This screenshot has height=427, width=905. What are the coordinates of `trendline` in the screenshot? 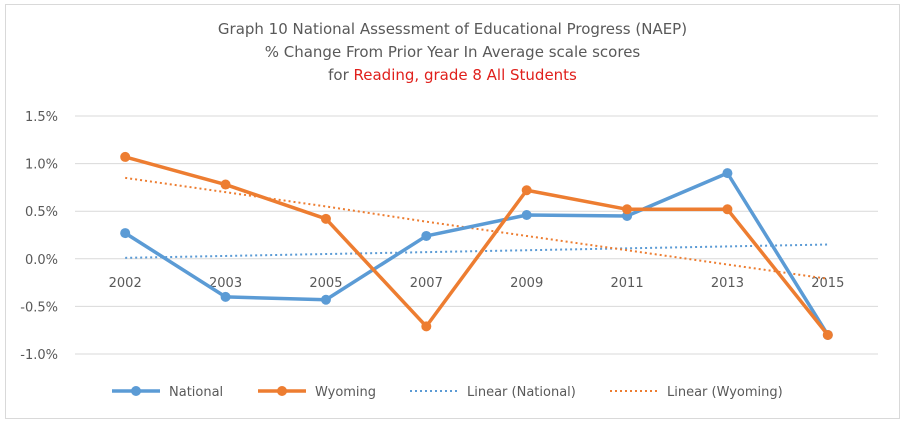 It's located at (476, 251).